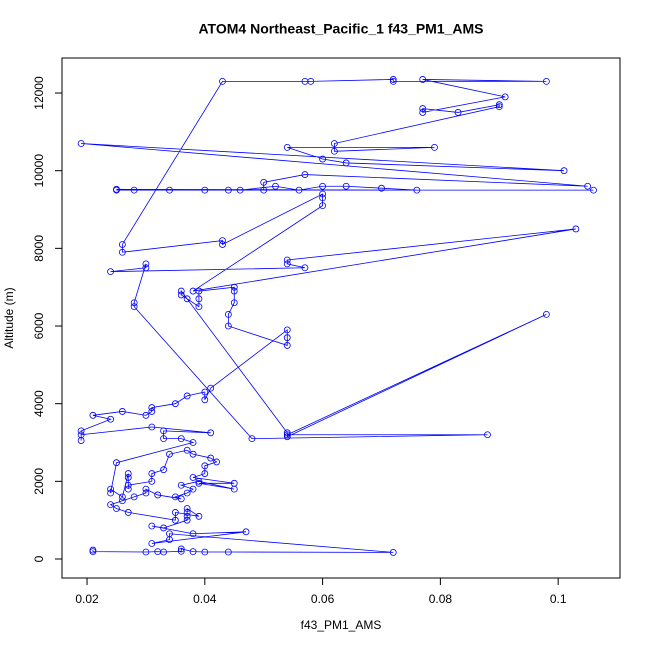  I want to click on y-tick-label: 8000, so click(39, 248).